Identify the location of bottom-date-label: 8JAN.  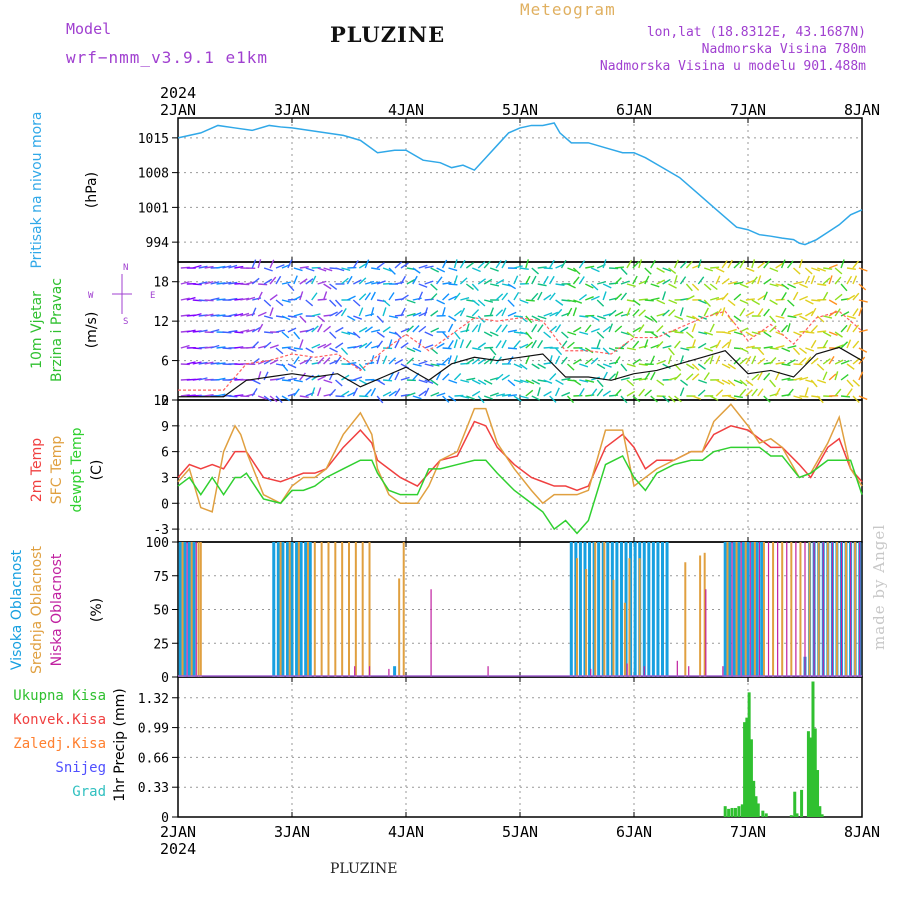
(862, 832).